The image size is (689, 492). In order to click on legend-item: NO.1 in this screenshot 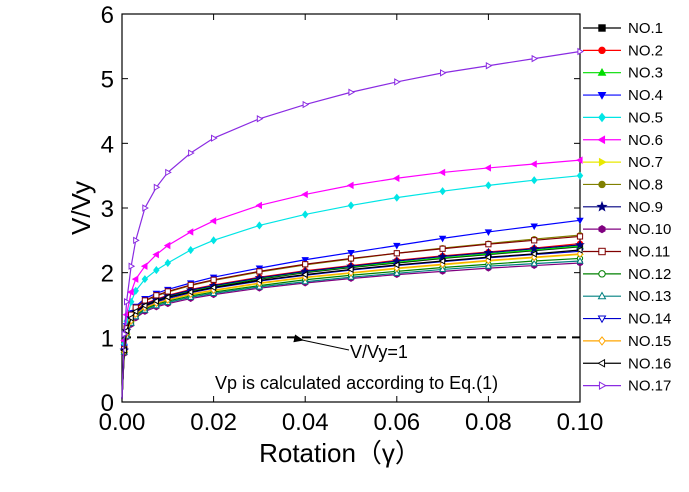, I will do `click(623, 28)`.